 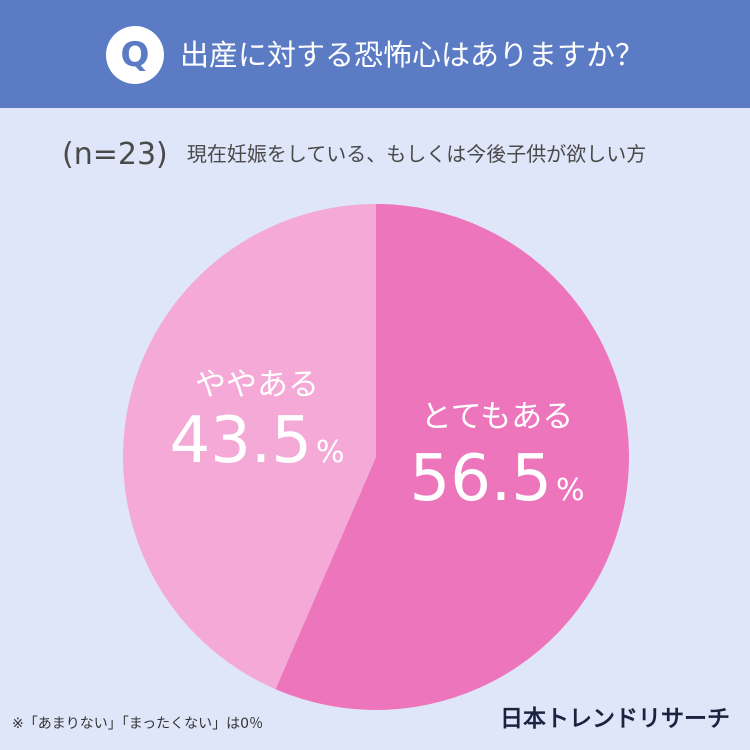 What do you see at coordinates (256, 441) in the screenshot?
I see `slice-value-2: 43.5%` at bounding box center [256, 441].